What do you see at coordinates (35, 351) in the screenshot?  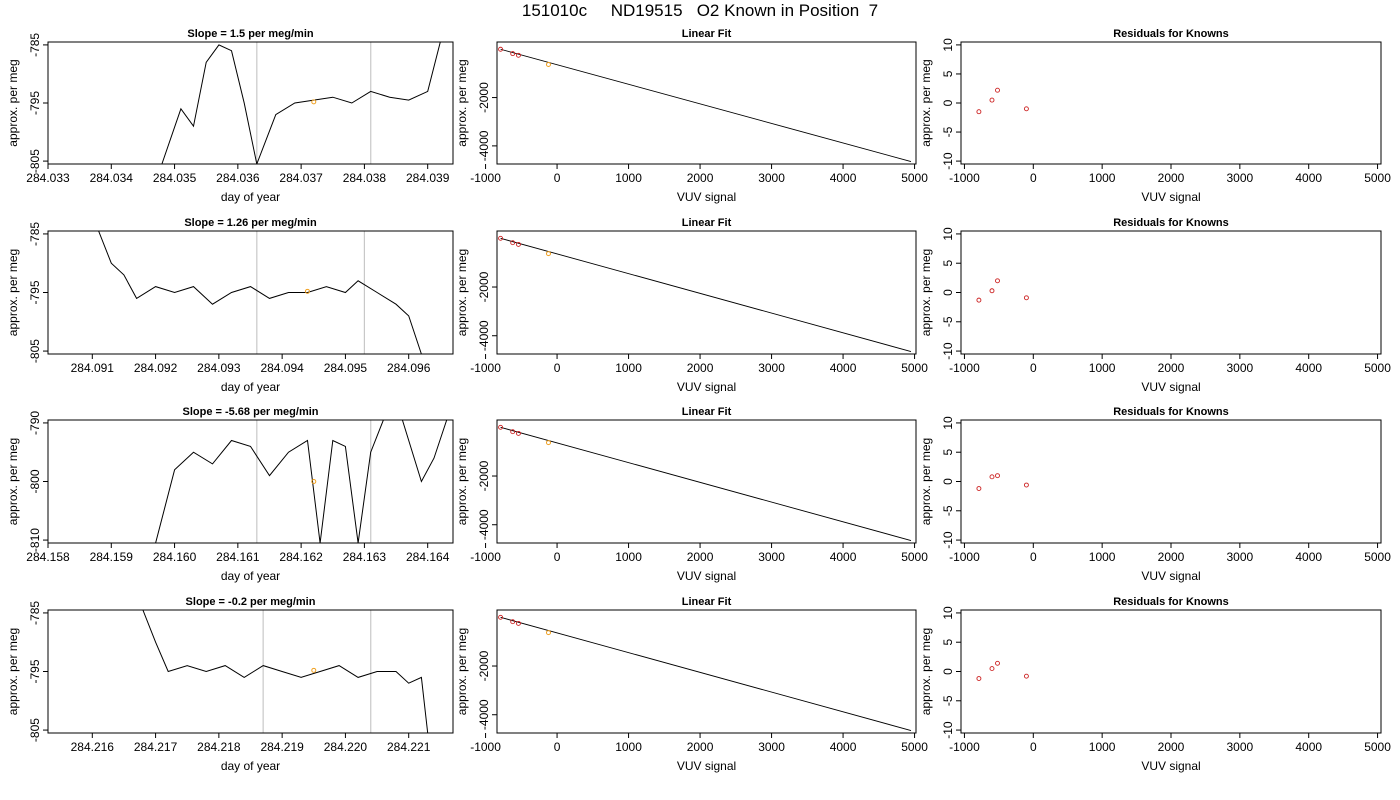 I see `y-tick-label: -805` at bounding box center [35, 351].